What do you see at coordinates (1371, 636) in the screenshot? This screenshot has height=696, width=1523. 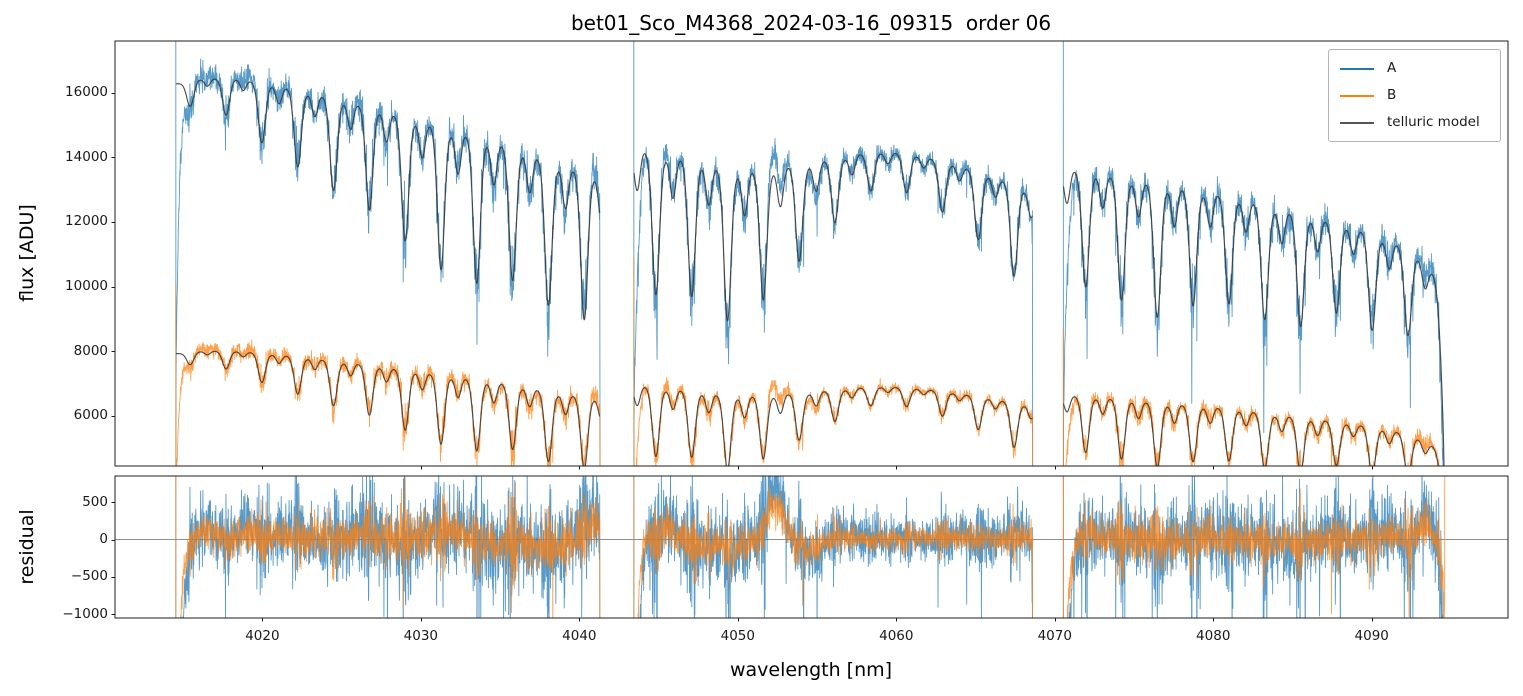 I see `x-tick-label: 4090` at bounding box center [1371, 636].